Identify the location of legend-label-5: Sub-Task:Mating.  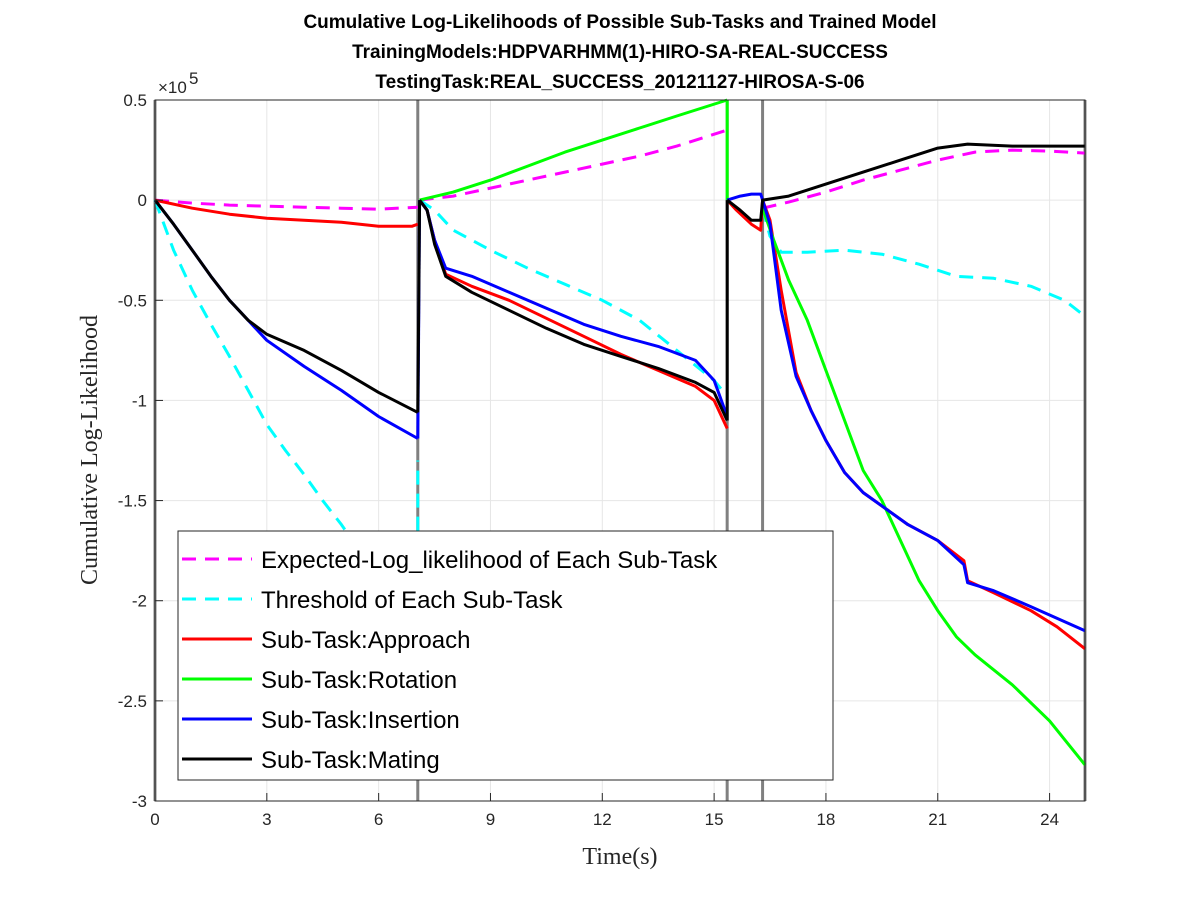
(350, 760).